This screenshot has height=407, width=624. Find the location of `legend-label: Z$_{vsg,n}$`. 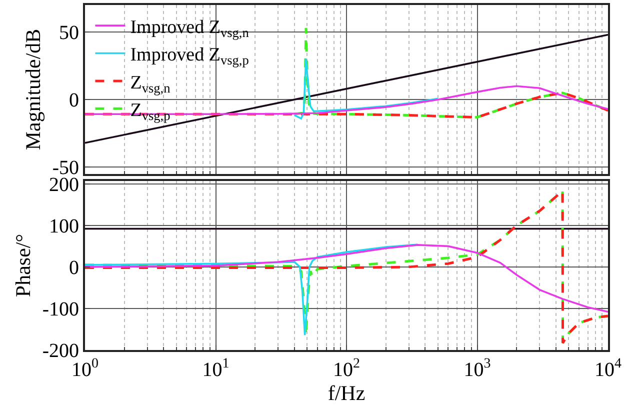

legend-label: Z$_{vsg,n}$ is located at coordinates (150, 84).